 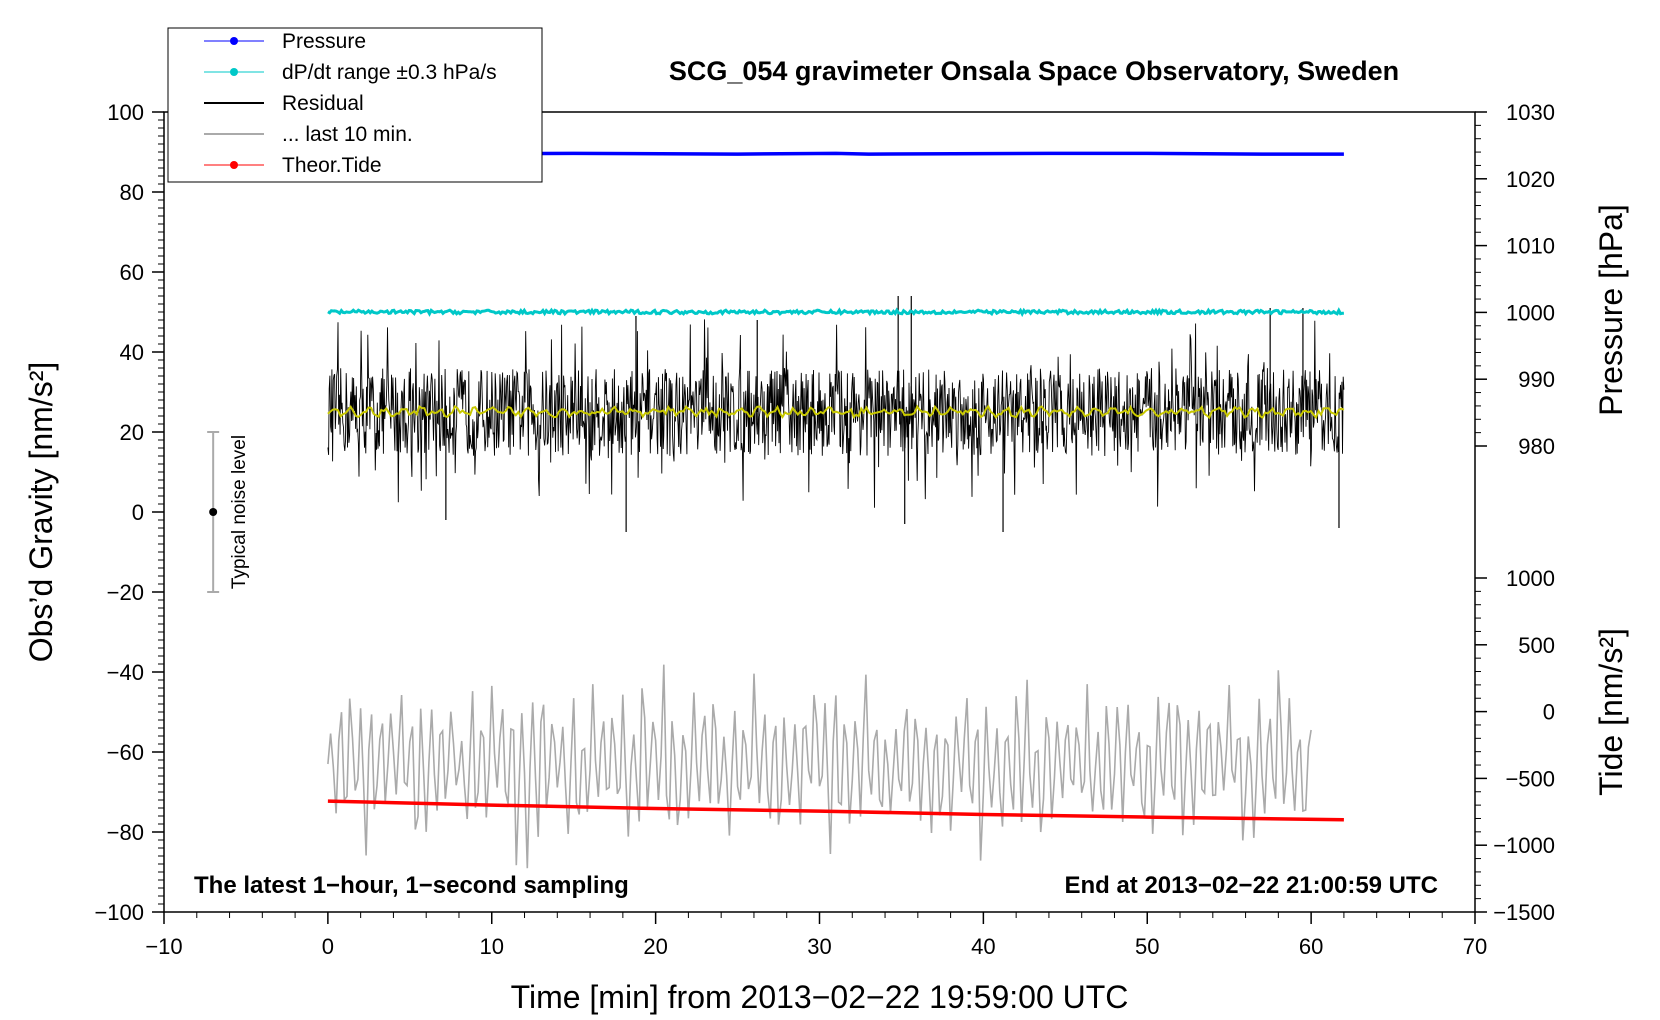 What do you see at coordinates (332, 165) in the screenshot?
I see `legend-label: Theor.Tide` at bounding box center [332, 165].